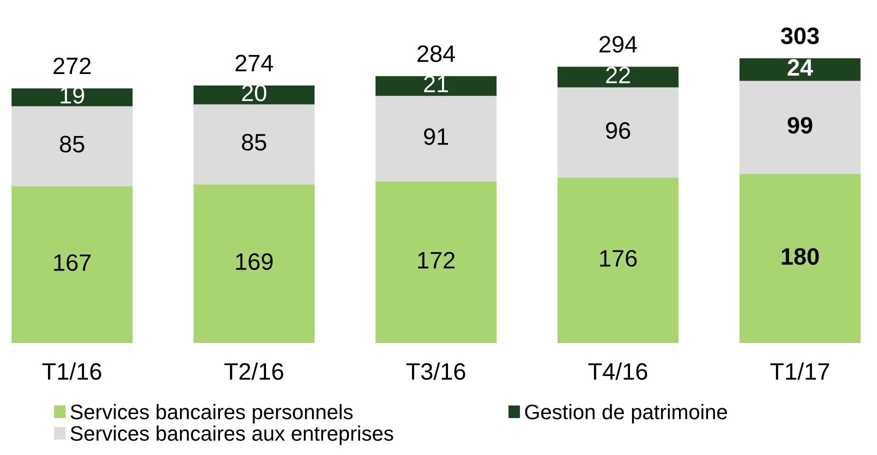 The width and height of the screenshot is (877, 455). Describe the element at coordinates (799, 35) in the screenshot. I see `total-label: 303` at that location.